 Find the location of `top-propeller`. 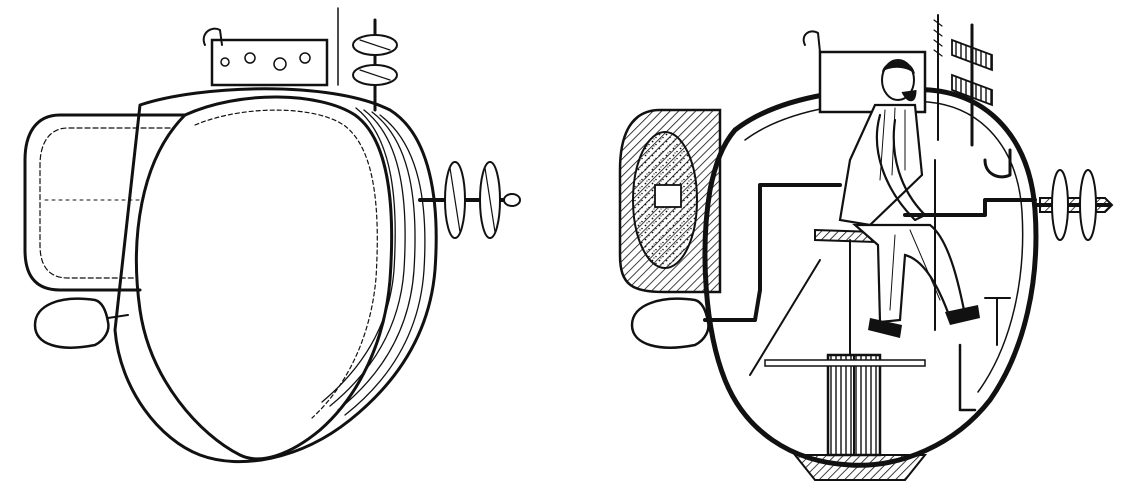

top-propeller is located at coordinates (375, 65).